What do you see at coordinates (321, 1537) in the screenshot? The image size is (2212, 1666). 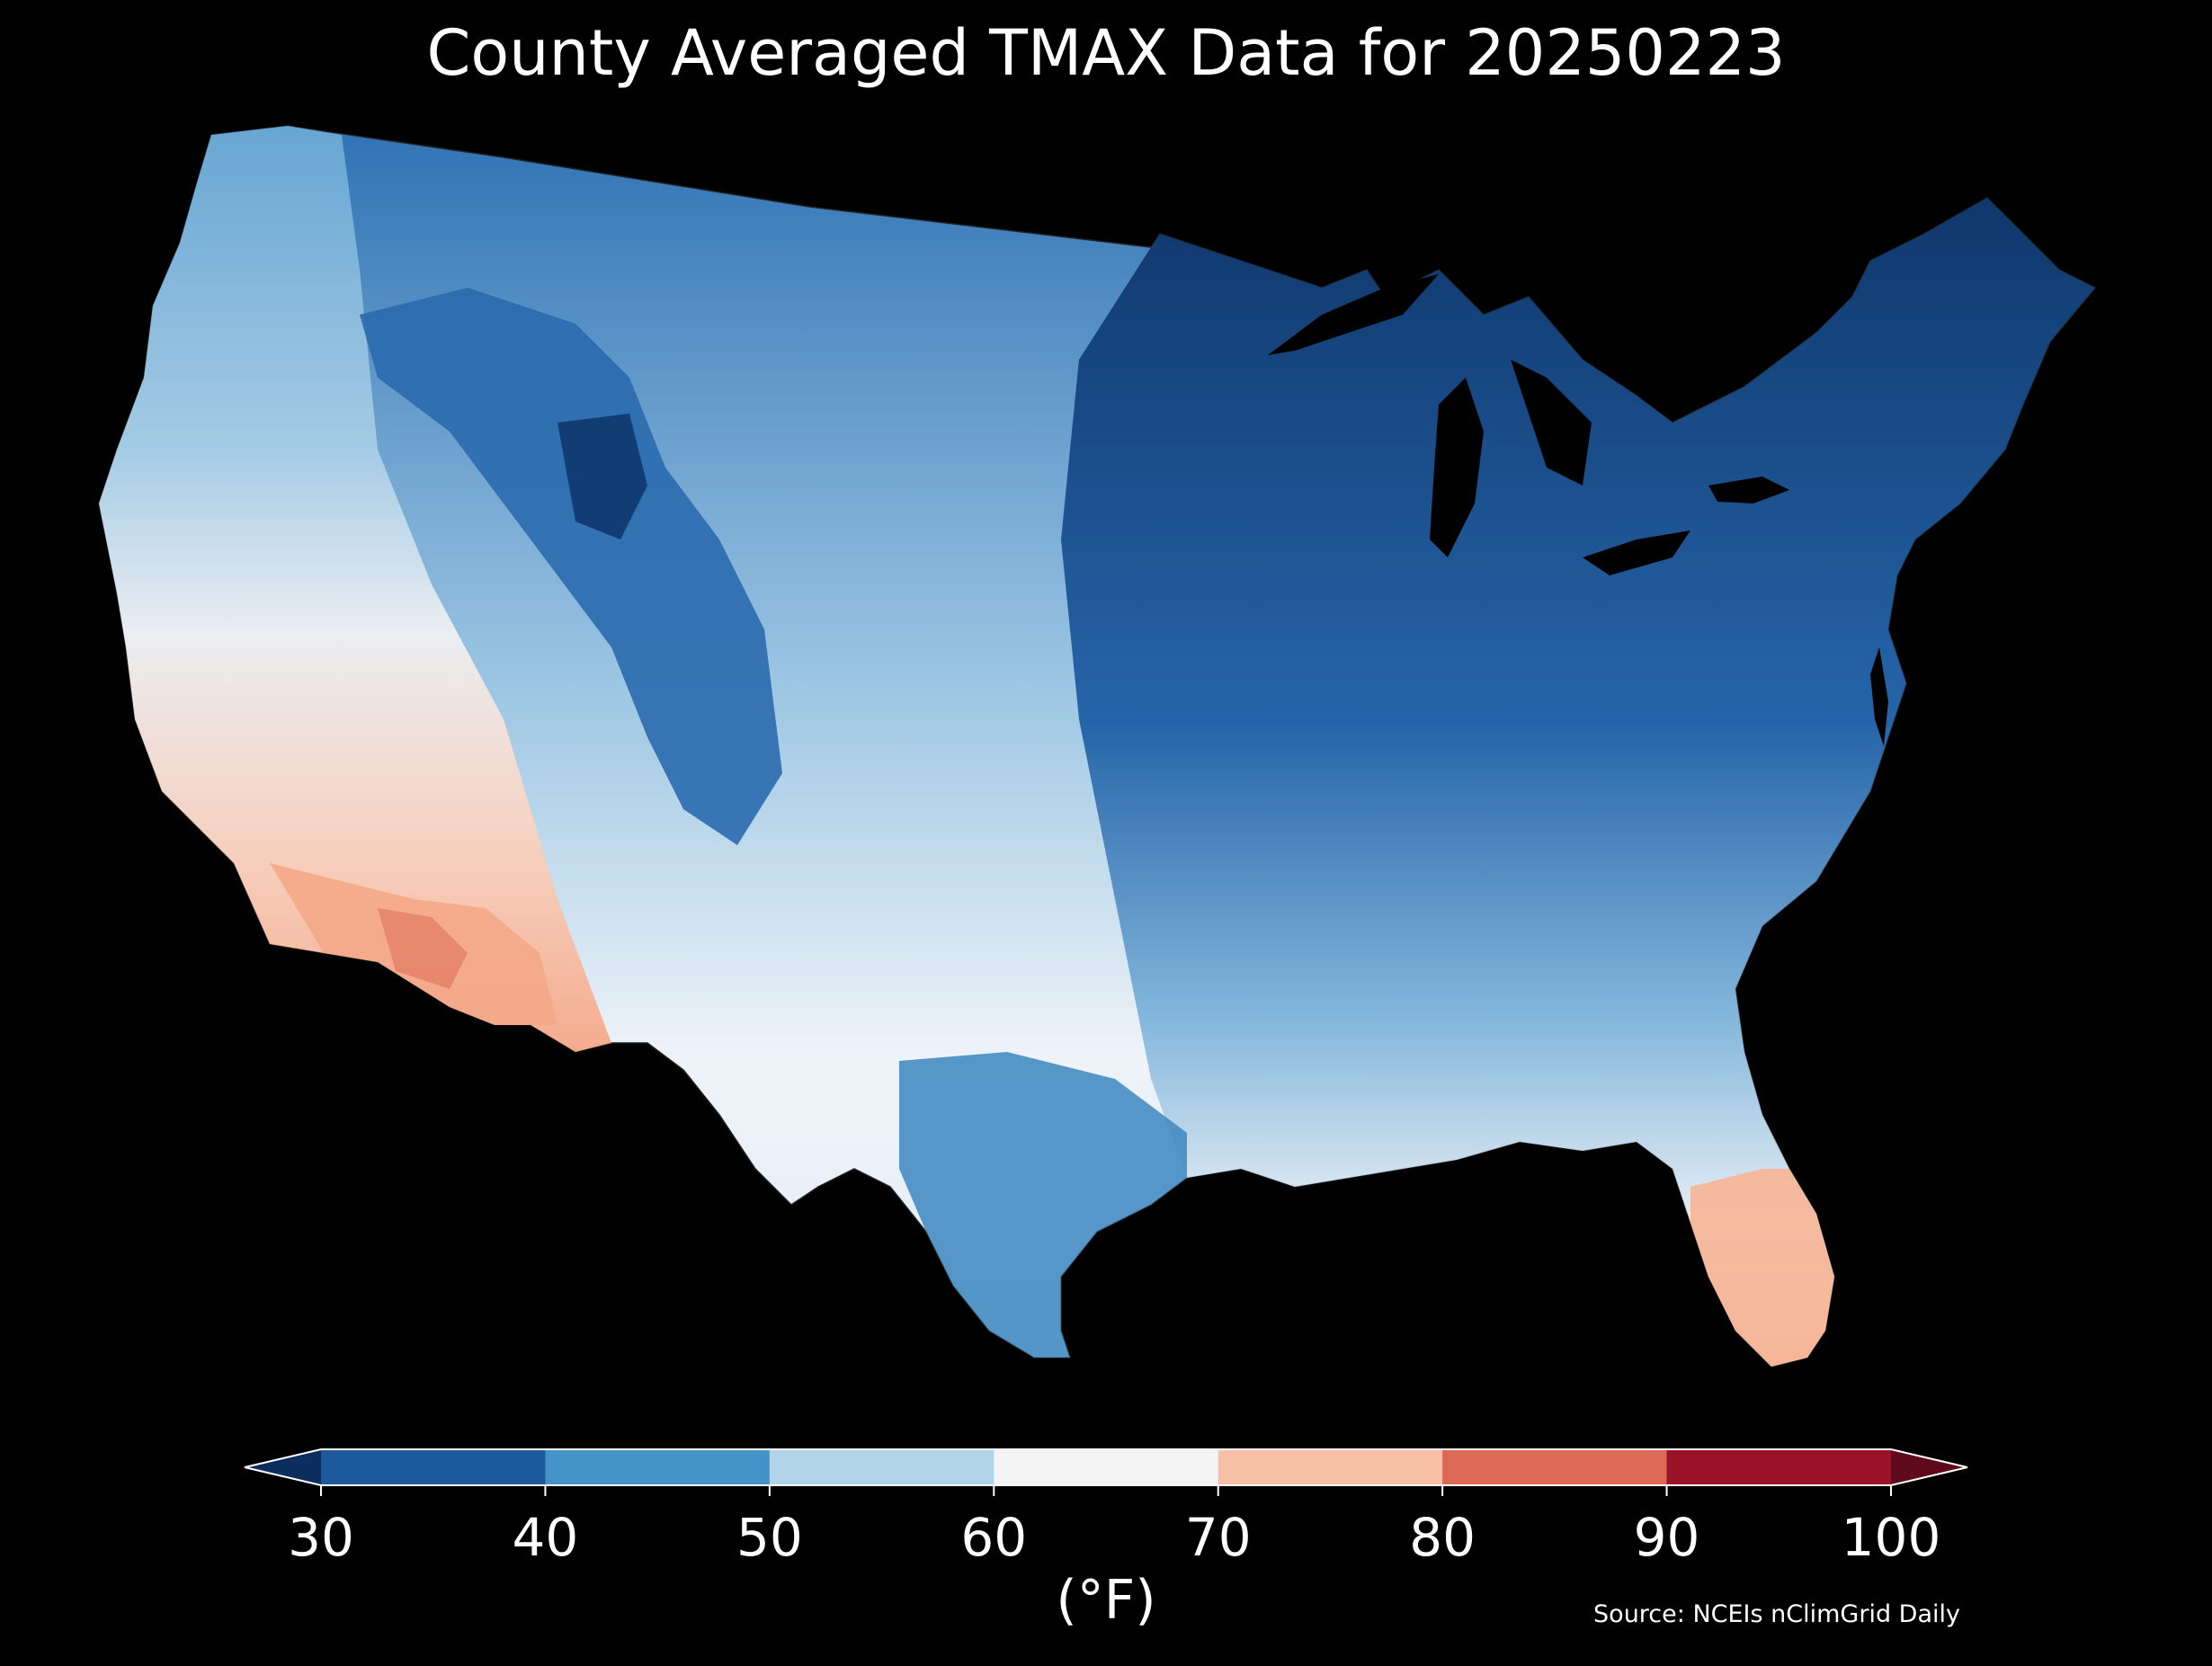 I see `colorbar-tick-label: 30` at bounding box center [321, 1537].